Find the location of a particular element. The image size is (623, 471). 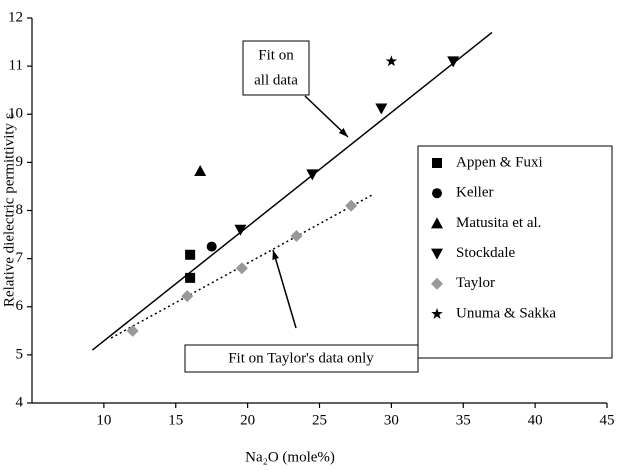

y-tick-label: 10 is located at coordinates (15, 114).